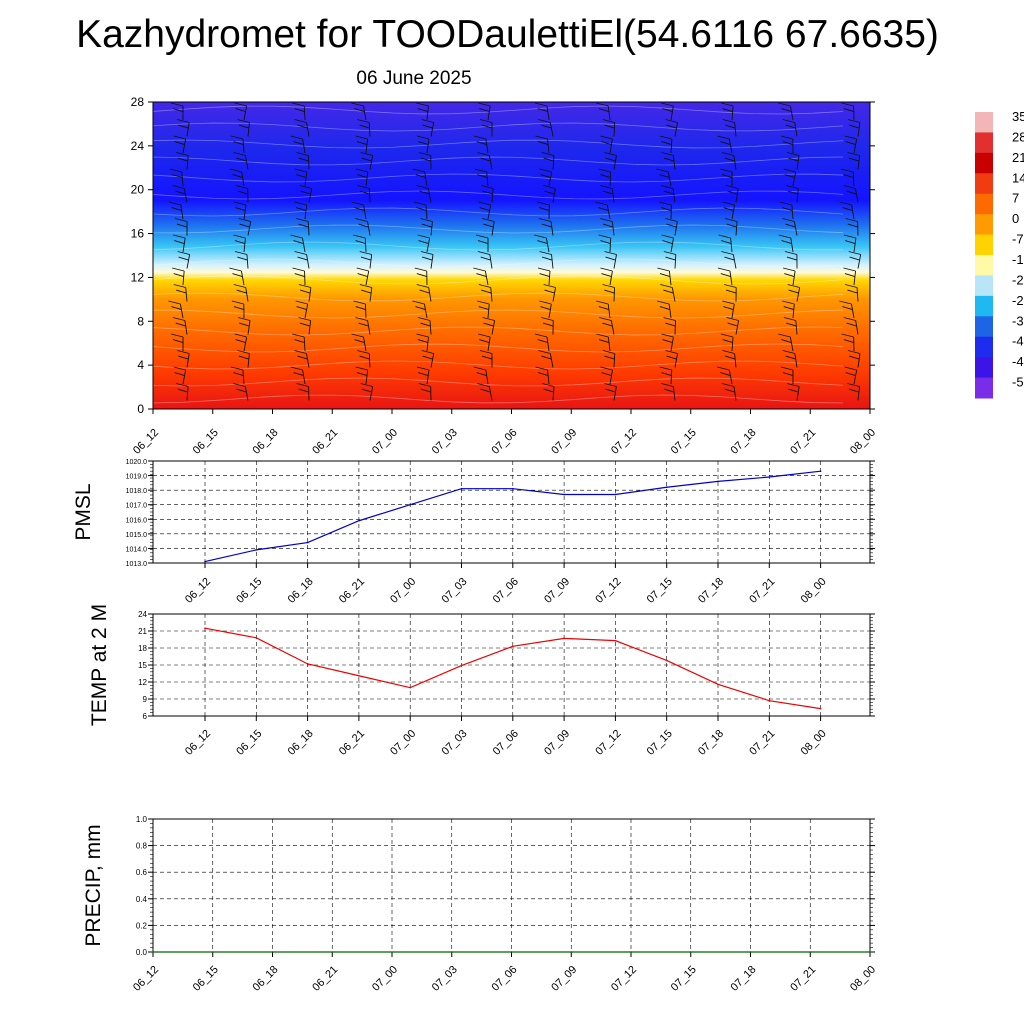 The width and height of the screenshot is (1024, 1024). I want to click on colorbar-label: -2, so click(1018, 300).